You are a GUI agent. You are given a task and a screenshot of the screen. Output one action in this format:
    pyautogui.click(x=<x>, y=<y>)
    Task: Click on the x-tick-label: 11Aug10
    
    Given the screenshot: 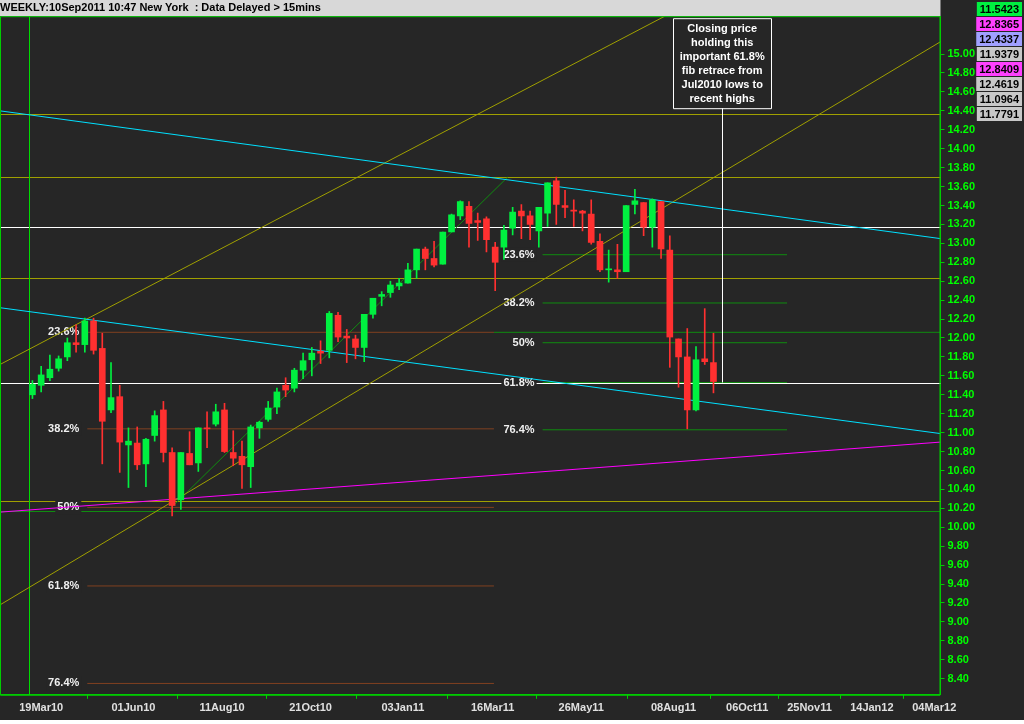 What is the action you would take?
    pyautogui.click(x=222, y=707)
    